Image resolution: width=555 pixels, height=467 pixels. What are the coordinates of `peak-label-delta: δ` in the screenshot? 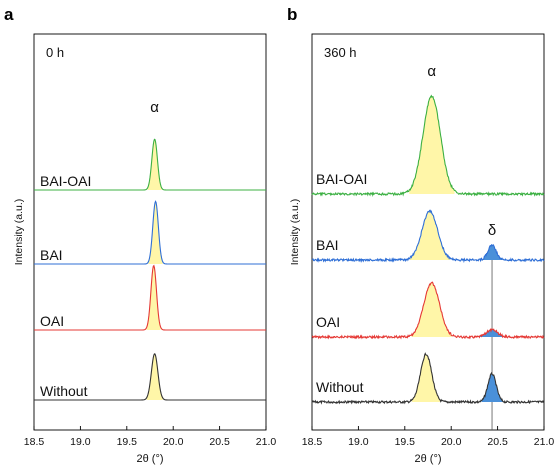 It's located at (492, 230).